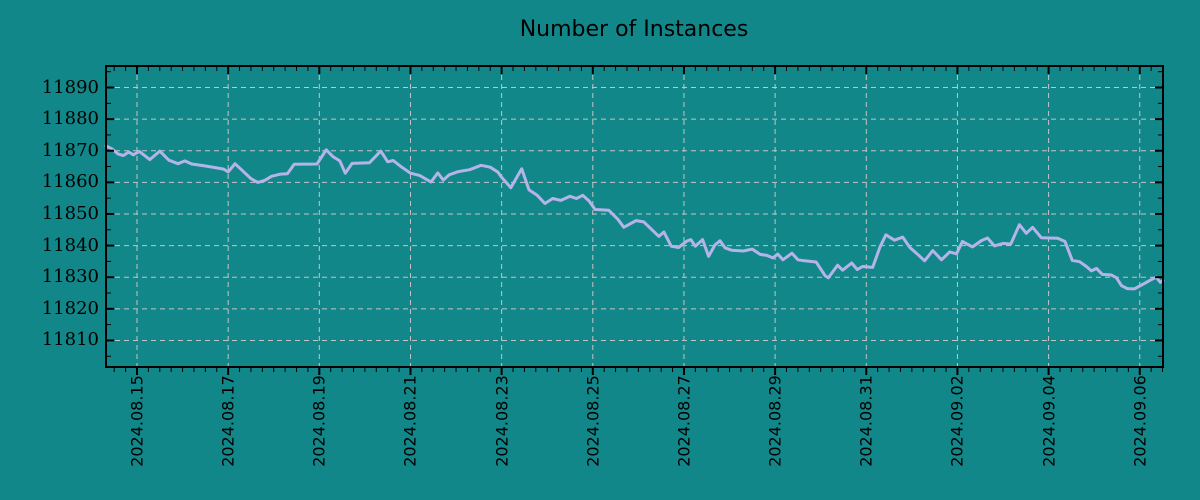 The image size is (1200, 500). Describe the element at coordinates (319, 421) in the screenshot. I see `x-tick-label: 2024.08.19` at that location.